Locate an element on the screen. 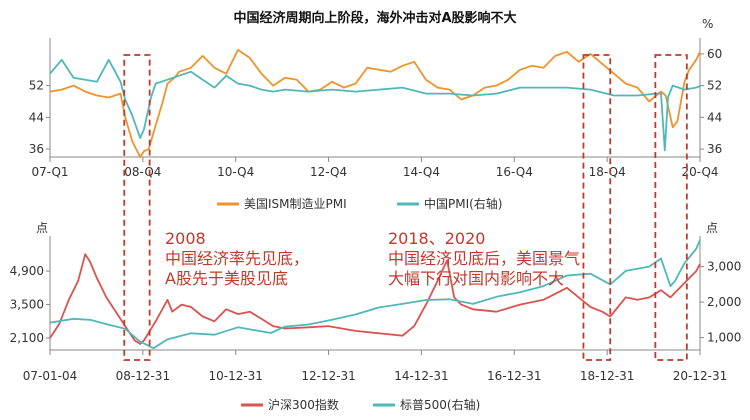  x-tick-label: 07-Q1 is located at coordinates (49, 172).